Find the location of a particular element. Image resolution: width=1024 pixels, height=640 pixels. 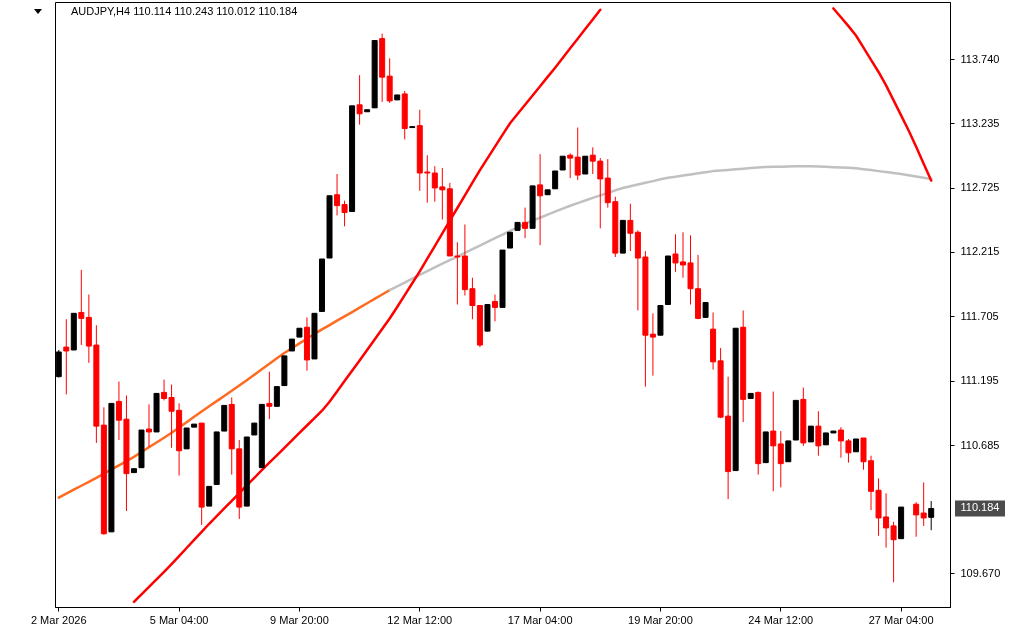

y-tick-label: 111.195 is located at coordinates (979, 380).